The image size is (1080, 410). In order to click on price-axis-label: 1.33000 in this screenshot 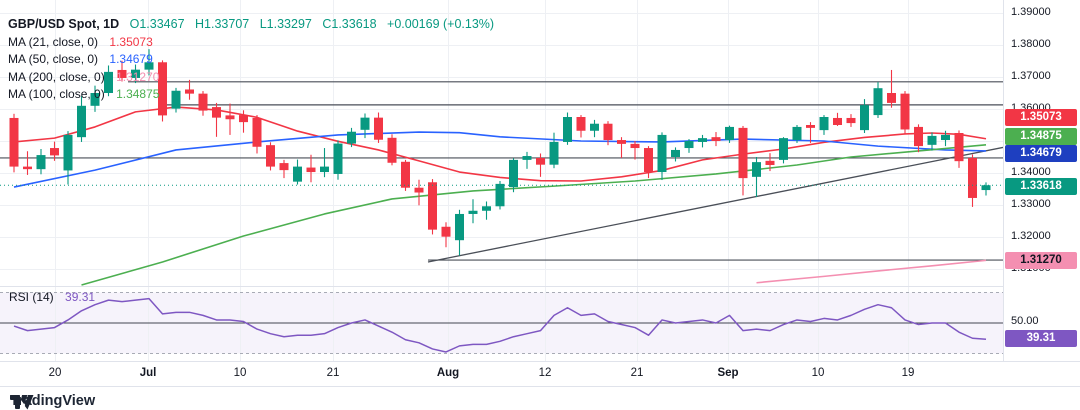, I will do `click(1031, 204)`.